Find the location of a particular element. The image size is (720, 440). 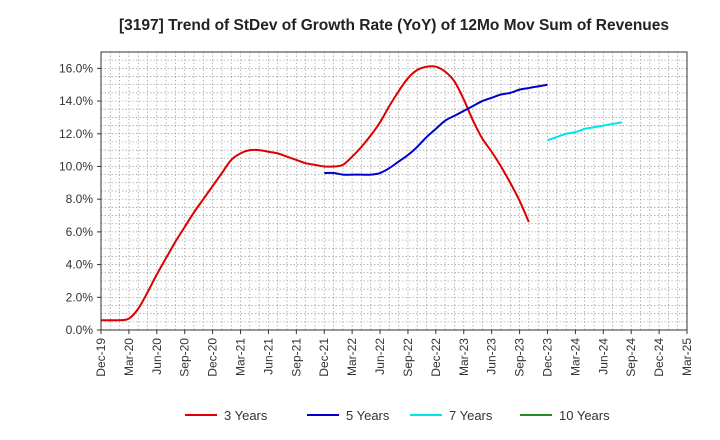

x-tick-label: Dec-20 is located at coordinates (213, 357).